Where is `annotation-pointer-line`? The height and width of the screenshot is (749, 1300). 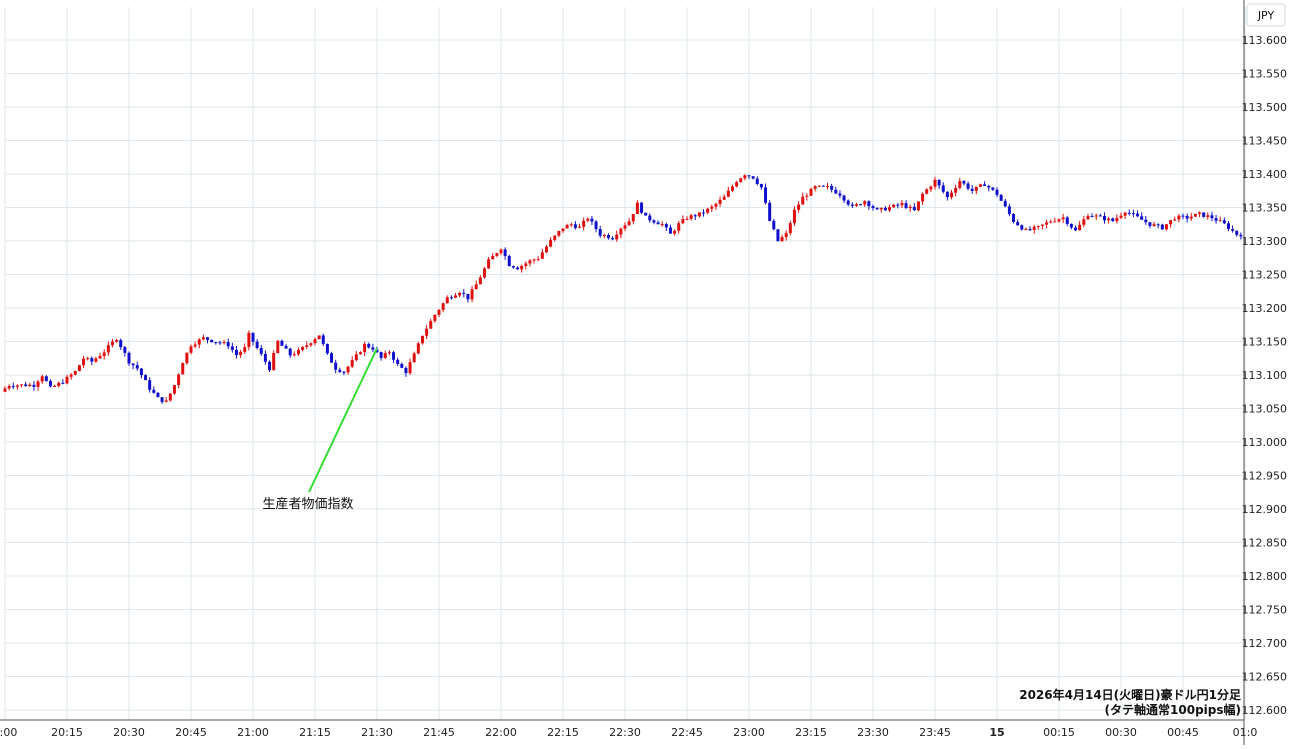
annotation-pointer-line is located at coordinates (343, 420).